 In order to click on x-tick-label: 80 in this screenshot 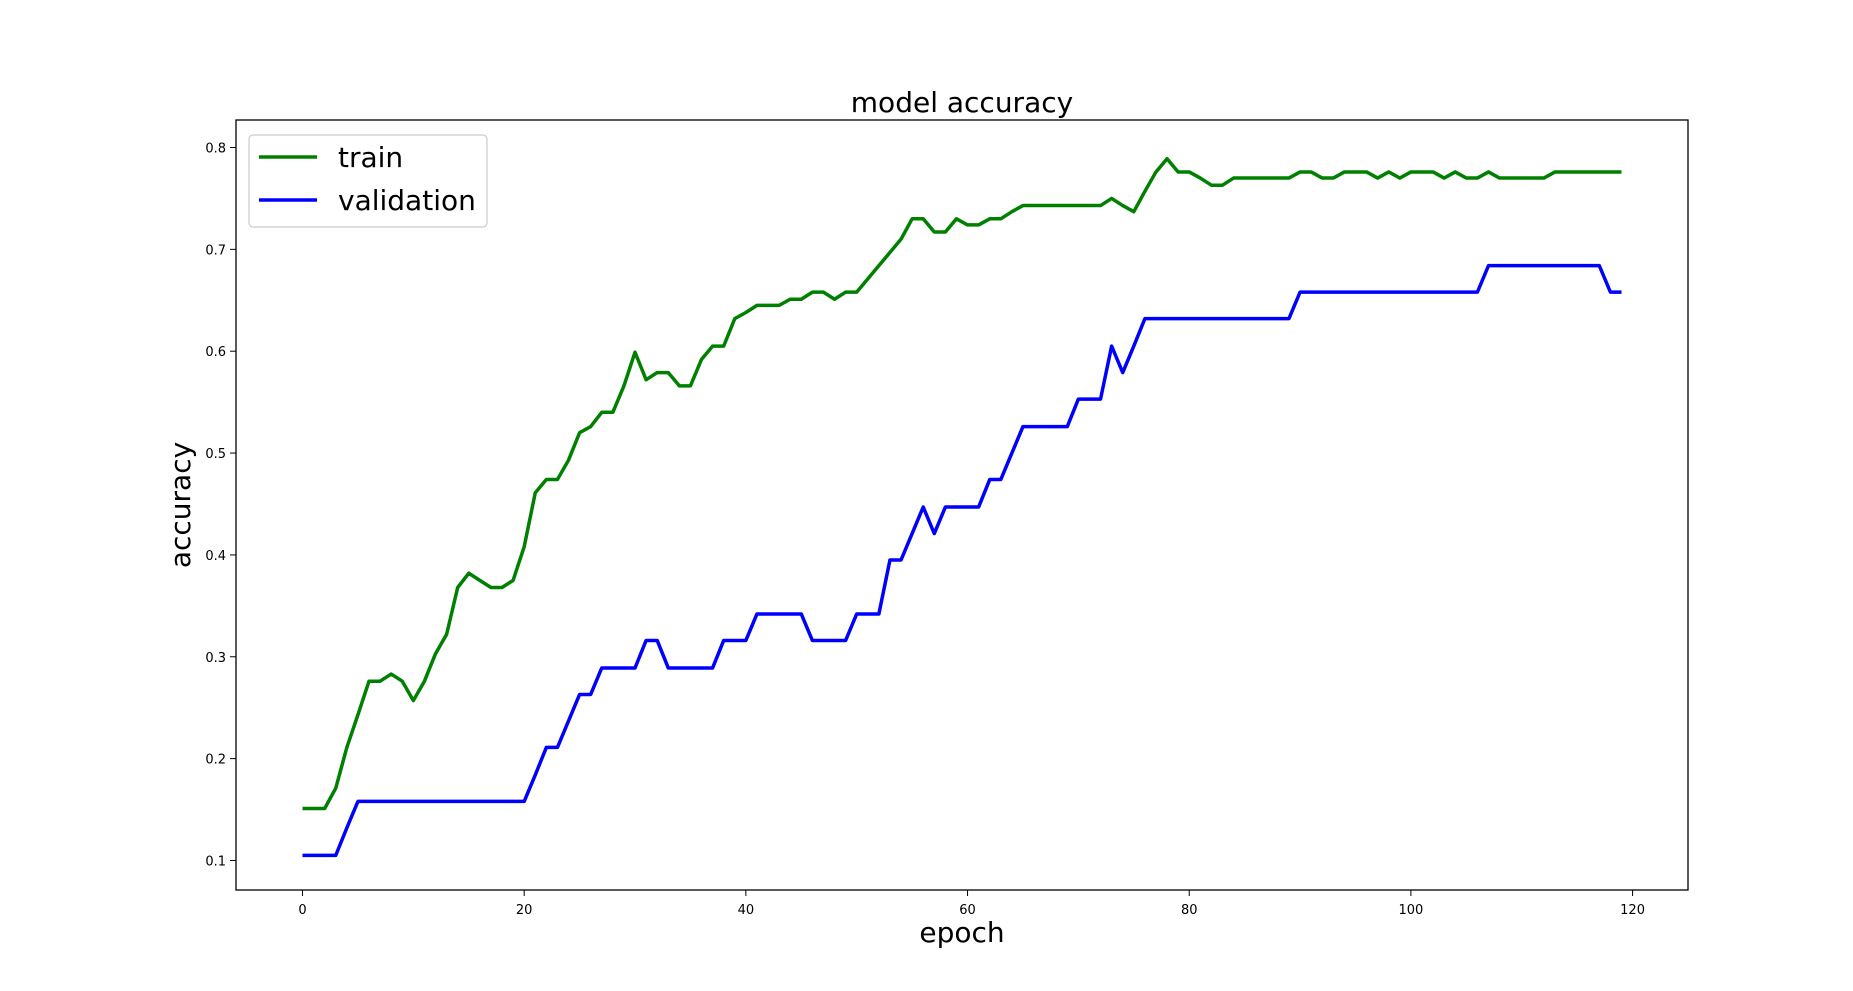, I will do `click(1189, 910)`.